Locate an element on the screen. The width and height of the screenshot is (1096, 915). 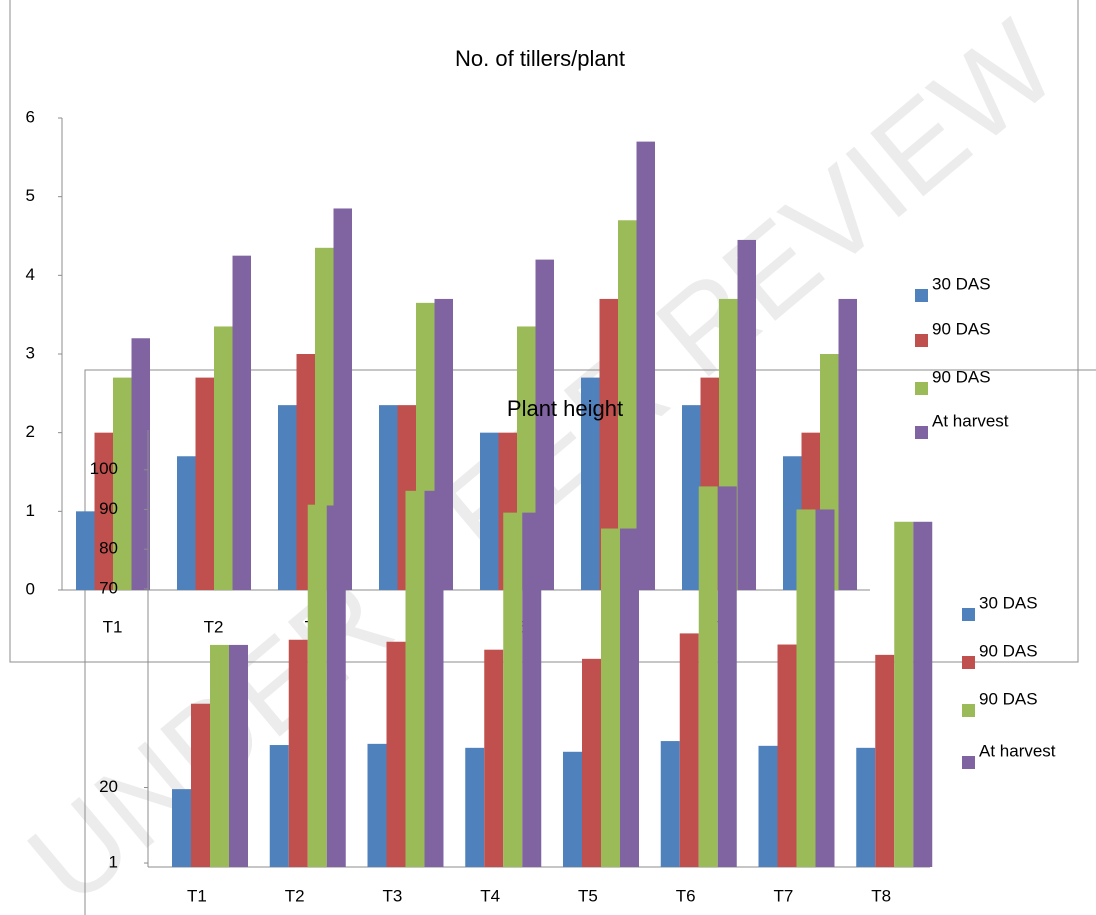
y-tick-label: 5 is located at coordinates (30, 195).